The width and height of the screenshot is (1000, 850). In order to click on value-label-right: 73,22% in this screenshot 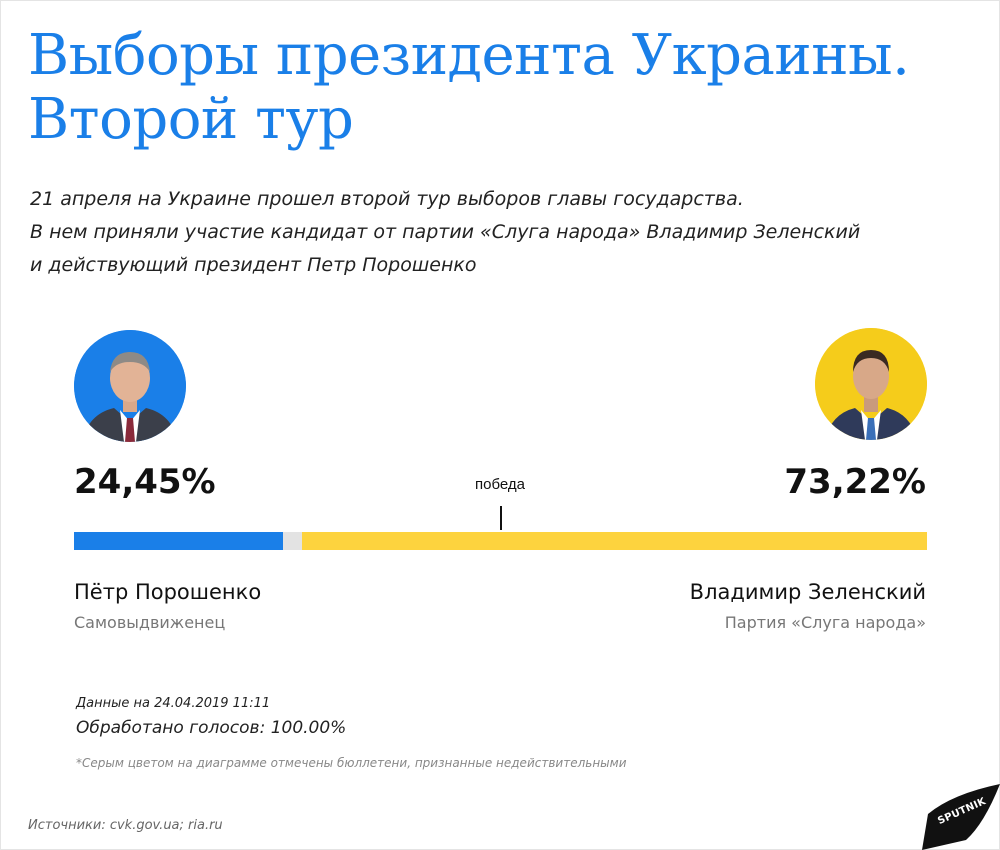, I will do `click(855, 482)`.